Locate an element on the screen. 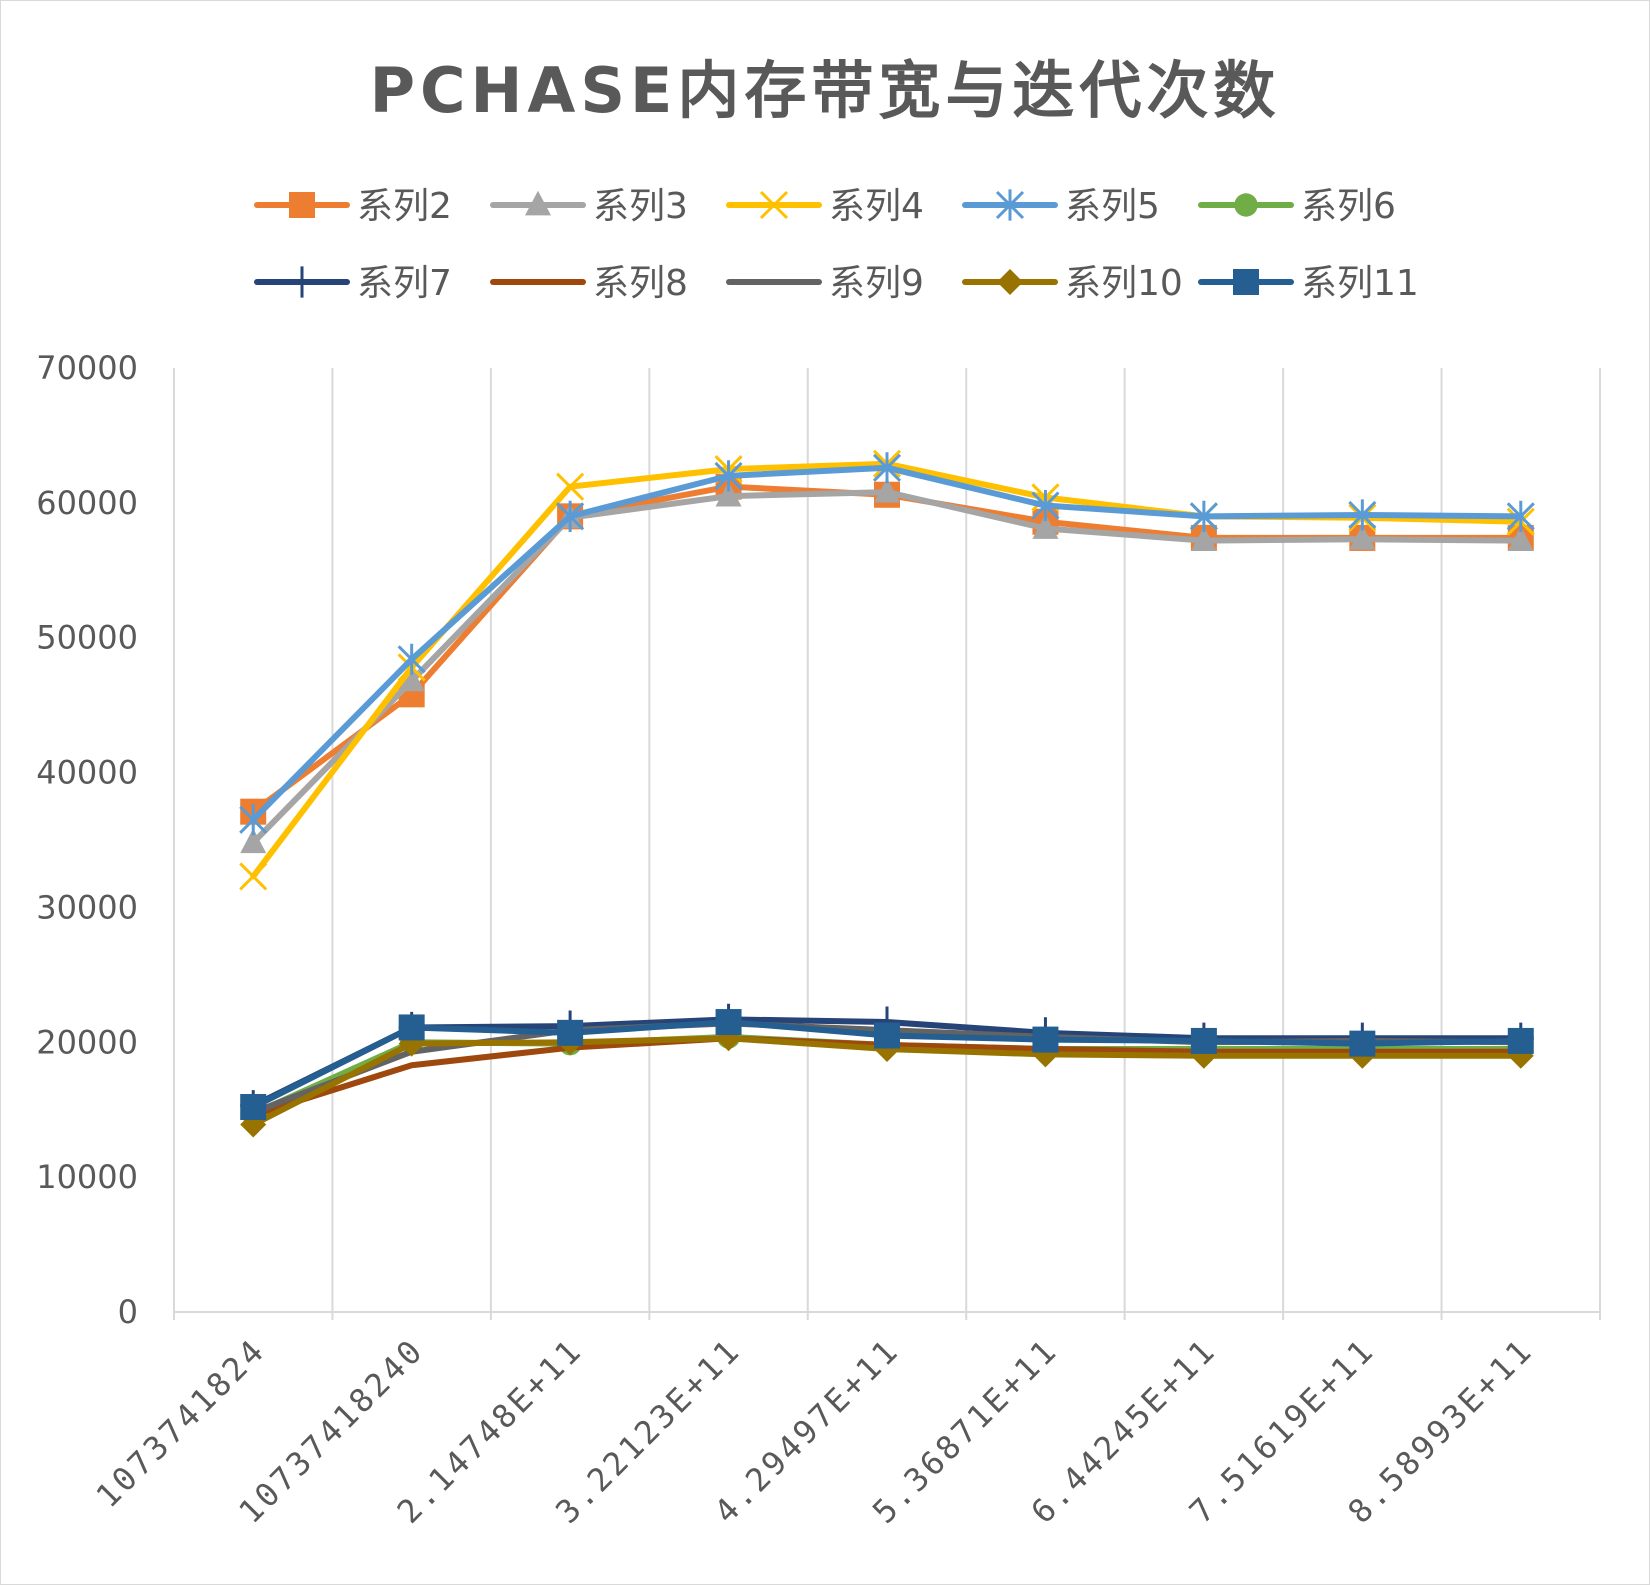 The height and width of the screenshot is (1585, 1650). y-tick-label: 50000 is located at coordinates (87, 638).